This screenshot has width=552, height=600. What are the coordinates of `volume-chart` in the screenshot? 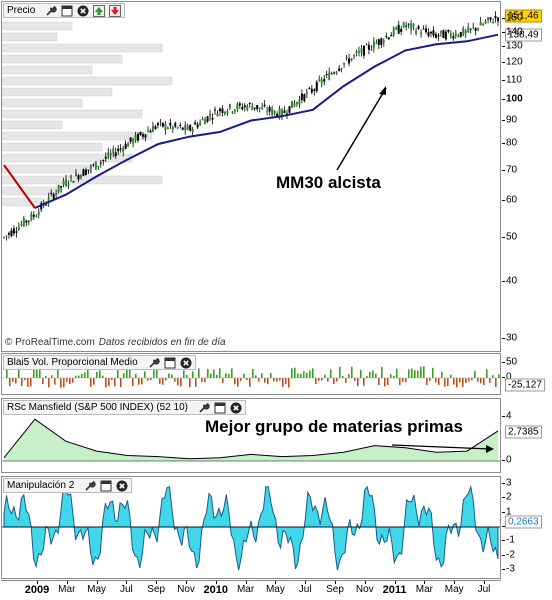 It's located at (251, 374).